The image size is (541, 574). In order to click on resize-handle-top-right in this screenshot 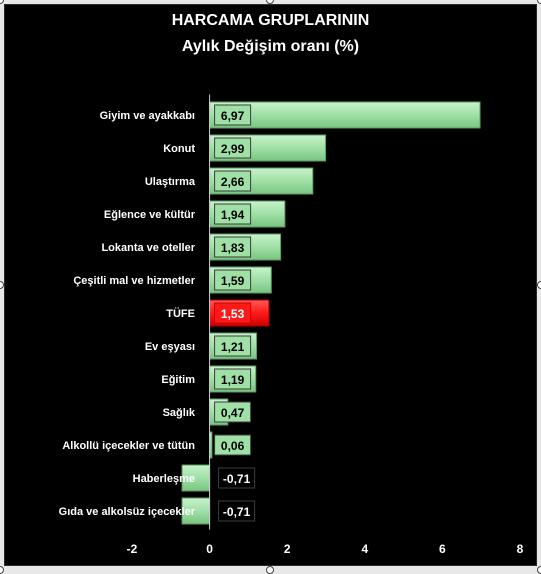, I will do `click(539, 2)`.